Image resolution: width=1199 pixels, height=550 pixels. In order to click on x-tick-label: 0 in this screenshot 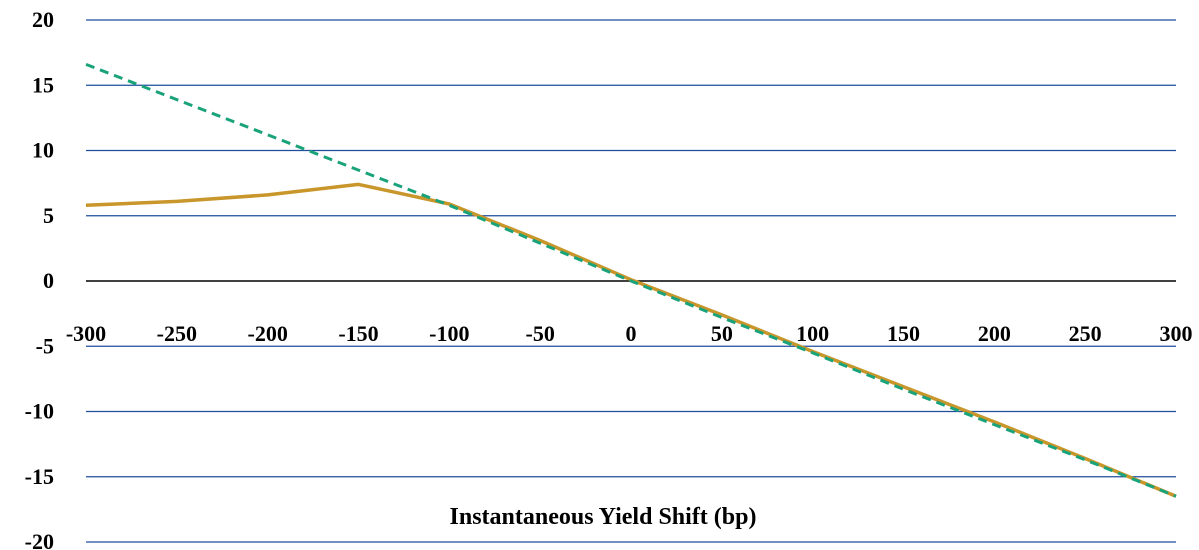, I will do `click(631, 333)`.